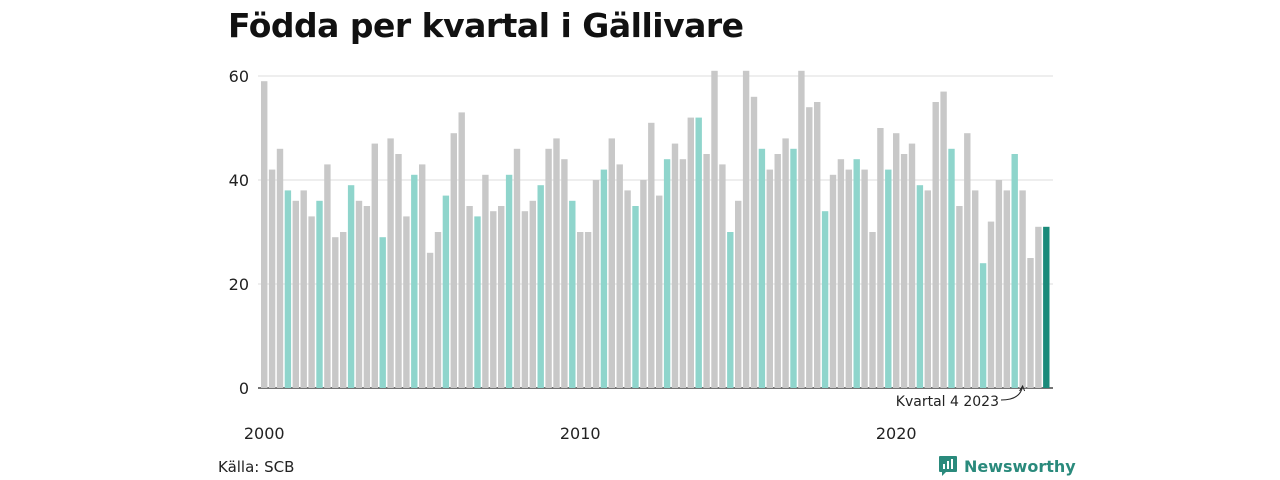  What do you see at coordinates (239, 180) in the screenshot?
I see `y-tick-label: 40` at bounding box center [239, 180].